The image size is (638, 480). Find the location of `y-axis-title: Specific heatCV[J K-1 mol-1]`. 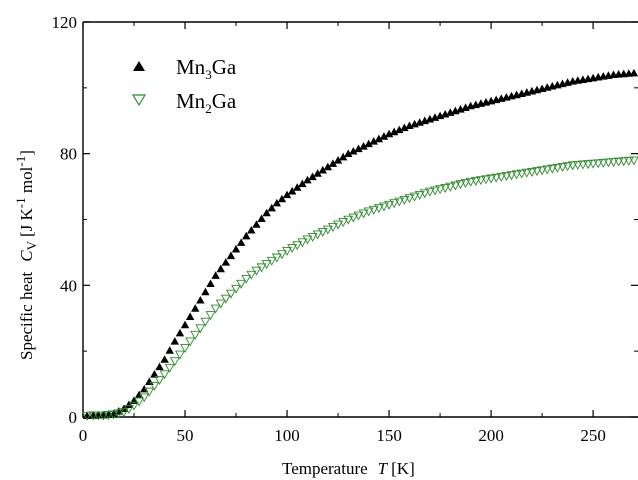

y-axis-title: Specific heatCV[J K-1 mol-1] is located at coordinates (26, 255).